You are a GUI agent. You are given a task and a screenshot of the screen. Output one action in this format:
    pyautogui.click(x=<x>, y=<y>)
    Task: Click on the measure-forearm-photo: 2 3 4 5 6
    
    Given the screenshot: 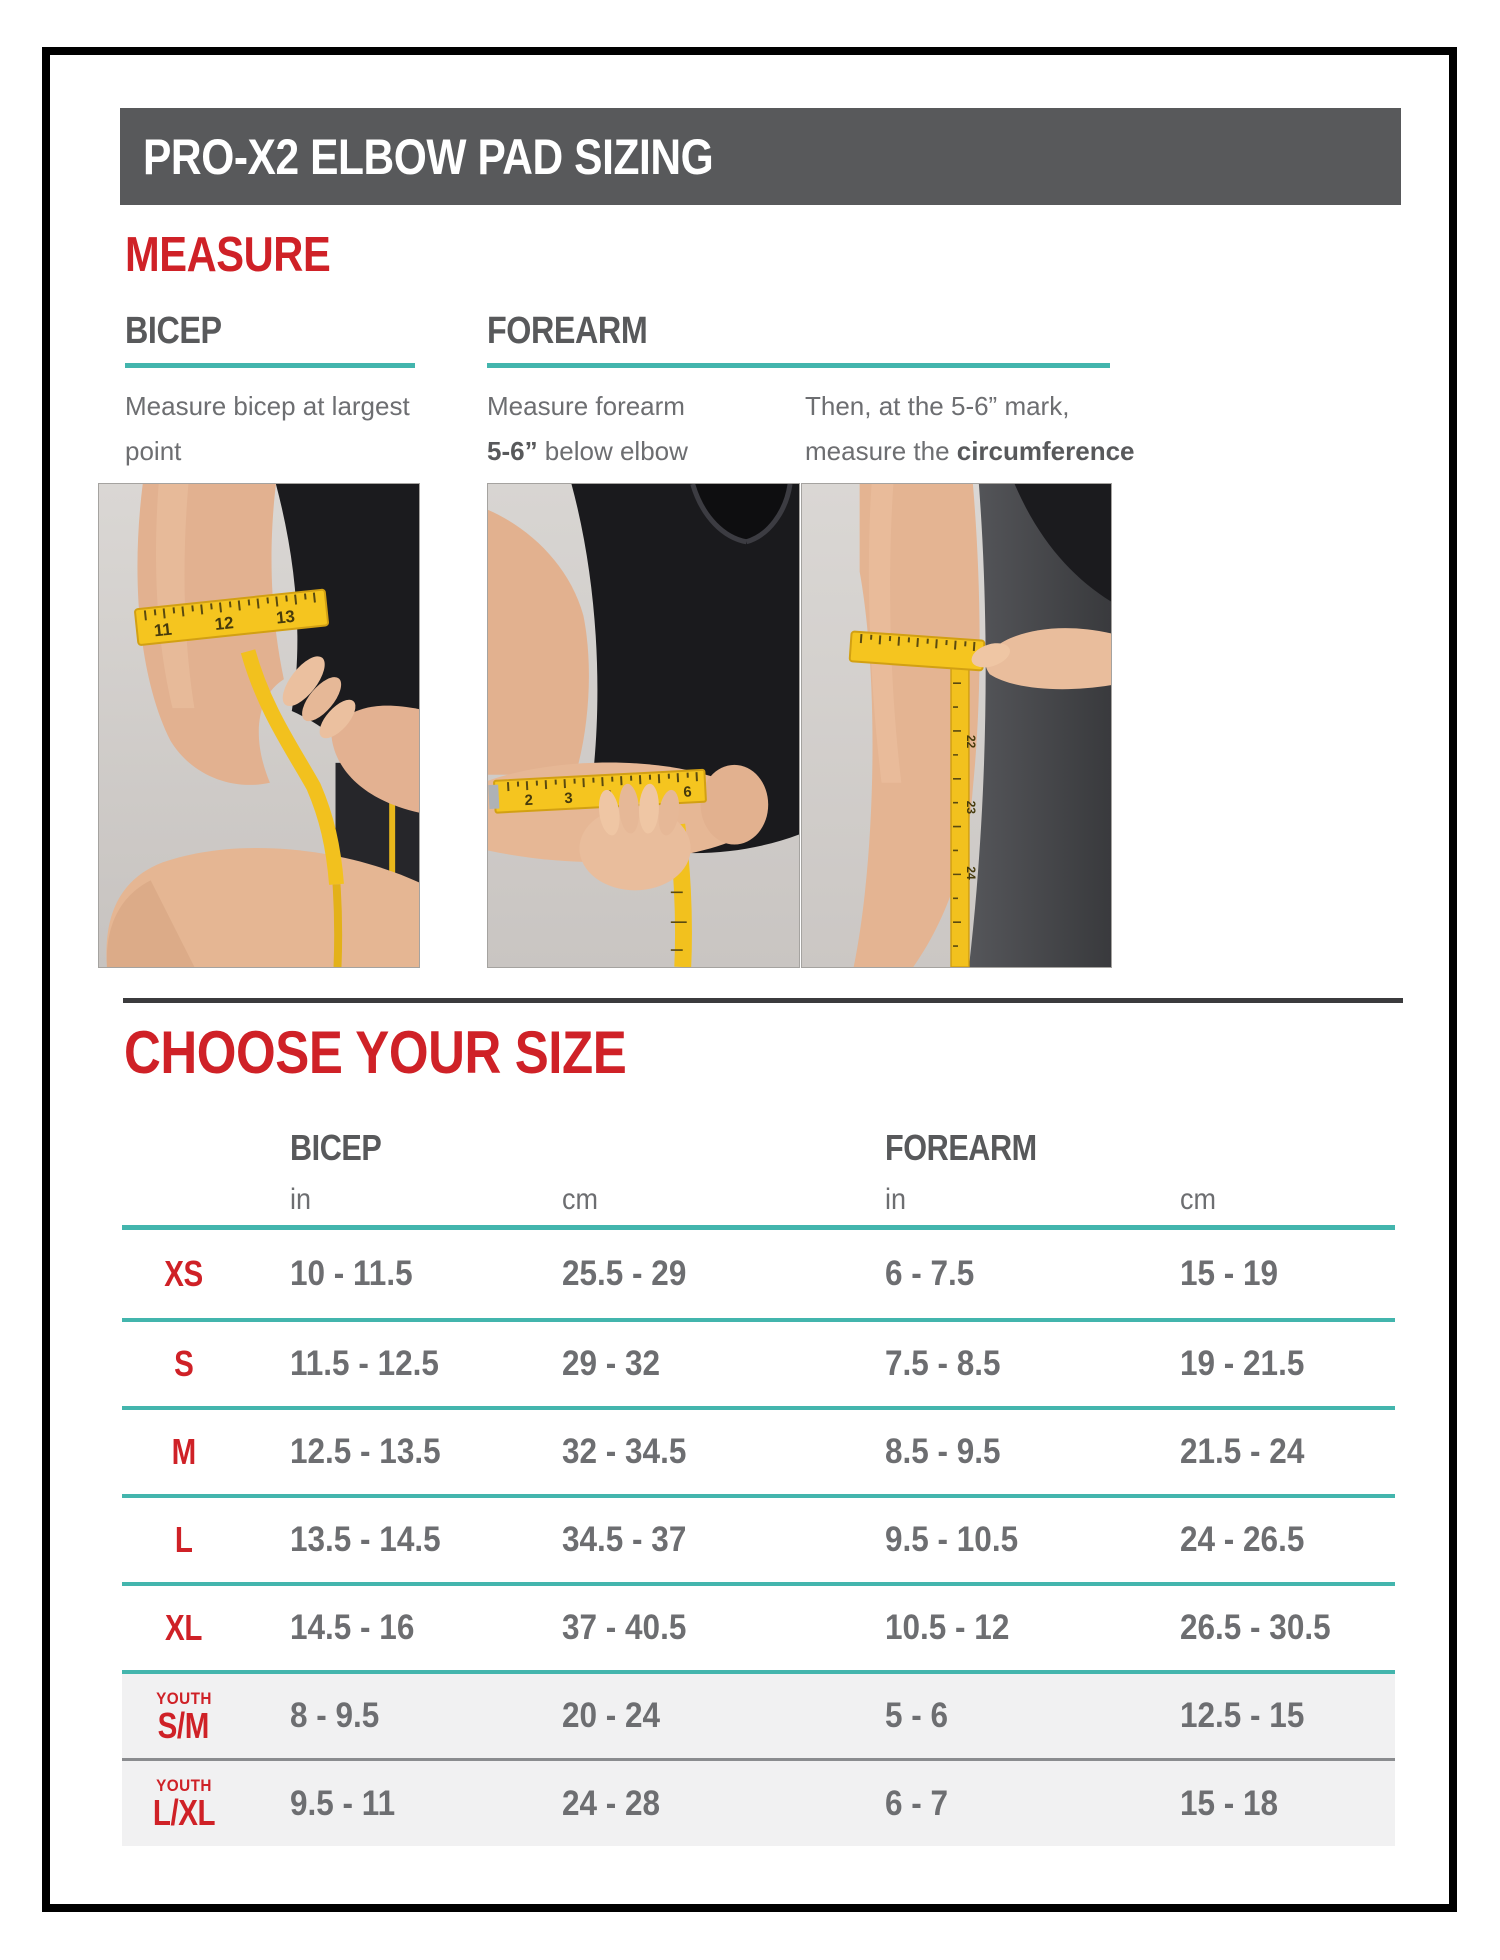 What is the action you would take?
    pyautogui.click(x=643, y=725)
    